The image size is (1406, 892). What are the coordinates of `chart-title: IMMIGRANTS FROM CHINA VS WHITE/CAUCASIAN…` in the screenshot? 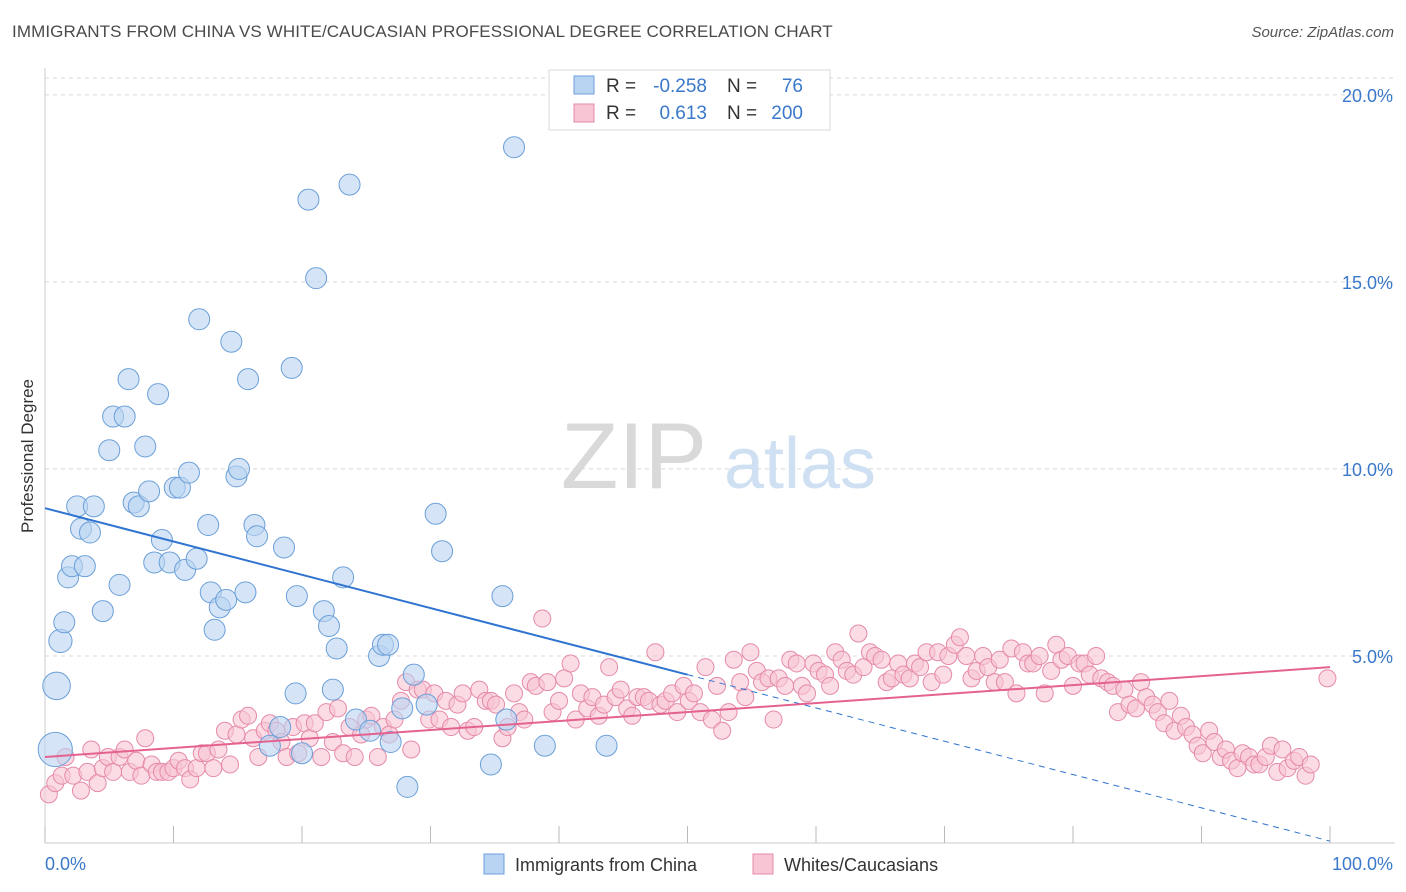 It's located at (422, 31).